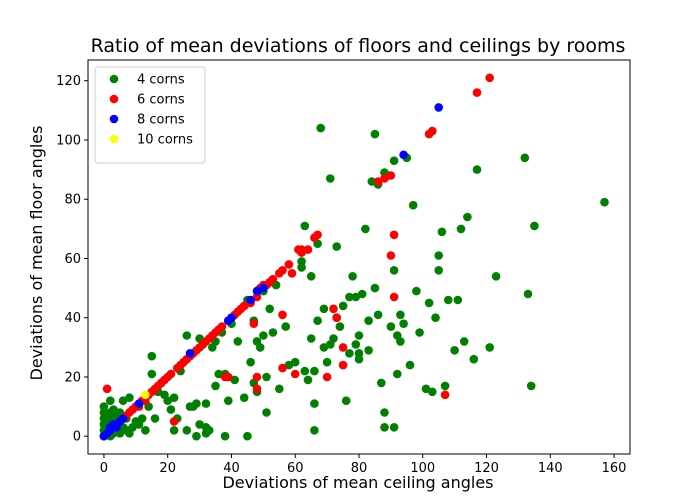  I want to click on x-axis-label: Deviations of mean ceiling angles, so click(357, 482).